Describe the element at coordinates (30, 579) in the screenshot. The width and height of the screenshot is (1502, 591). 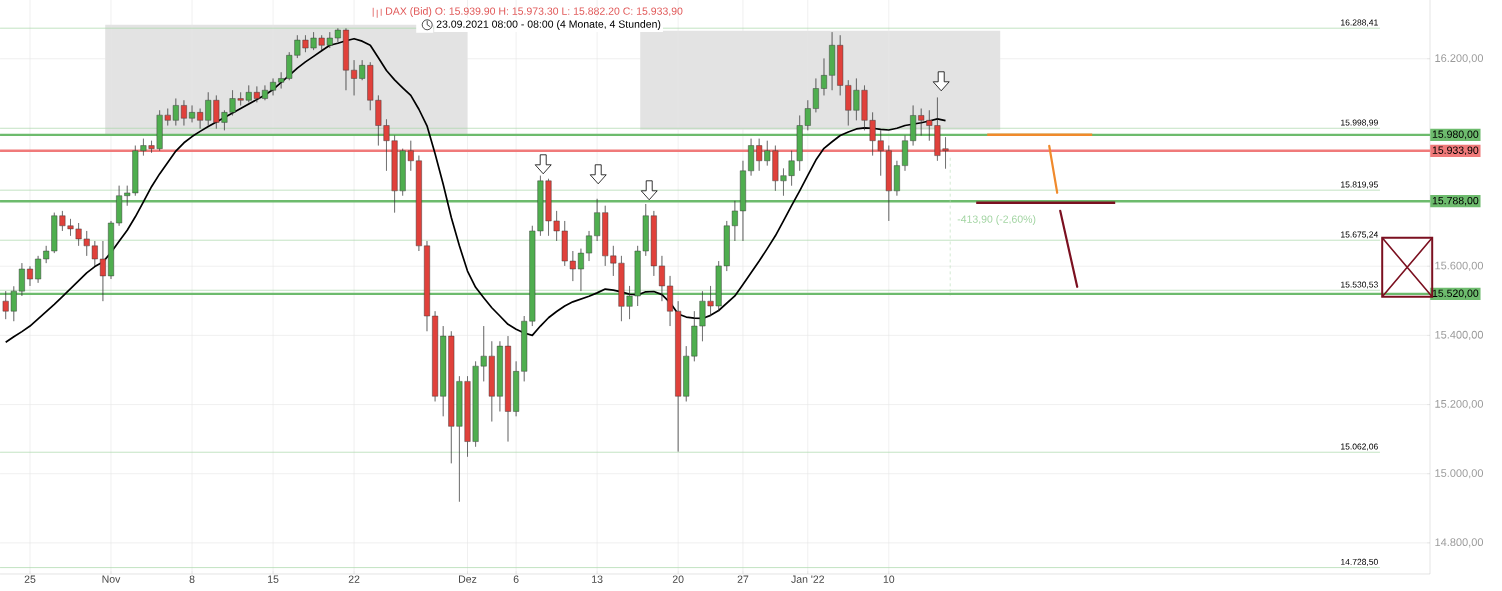
I see `x-tick-label: 25` at that location.